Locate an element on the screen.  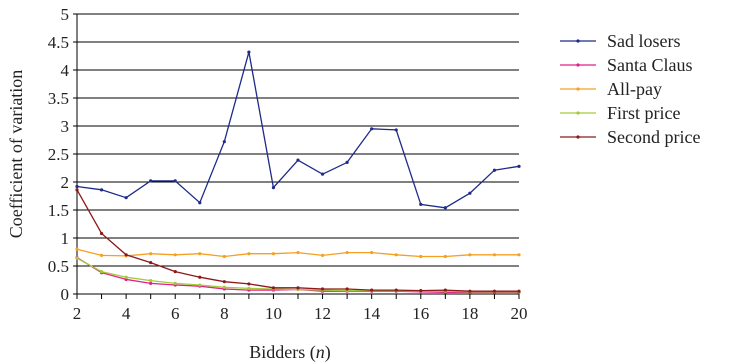
legend-item-all-pay: All-pay is located at coordinates (611, 89).